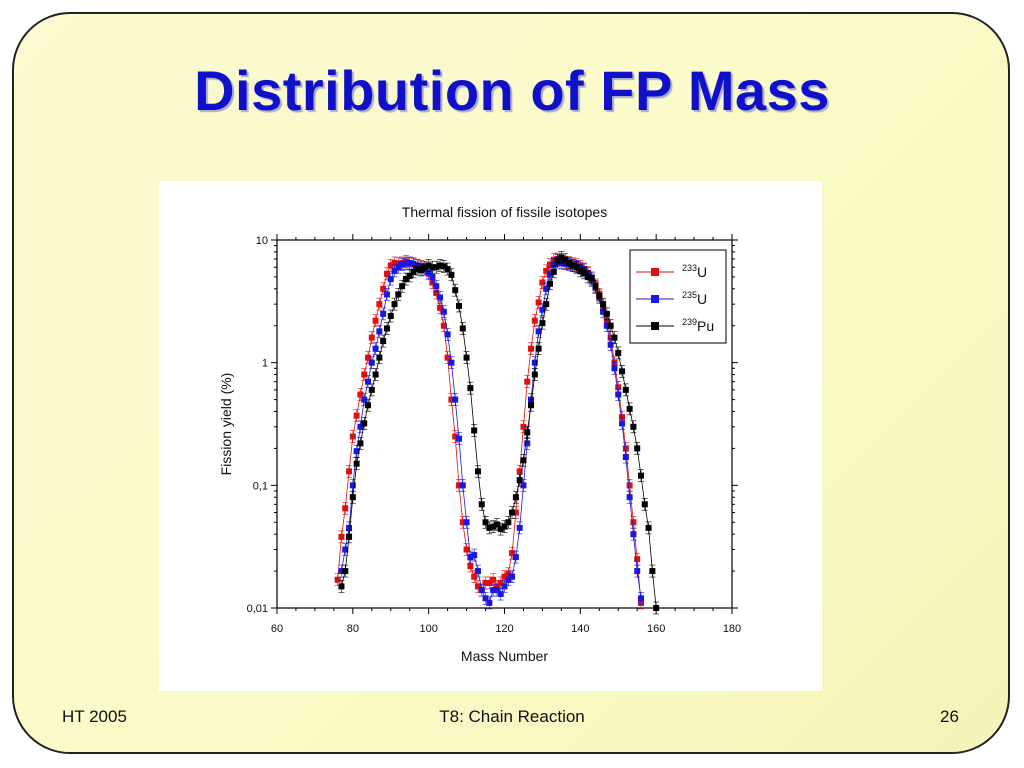 This screenshot has height=768, width=1024. I want to click on x-tick-label: 80, so click(353, 629).